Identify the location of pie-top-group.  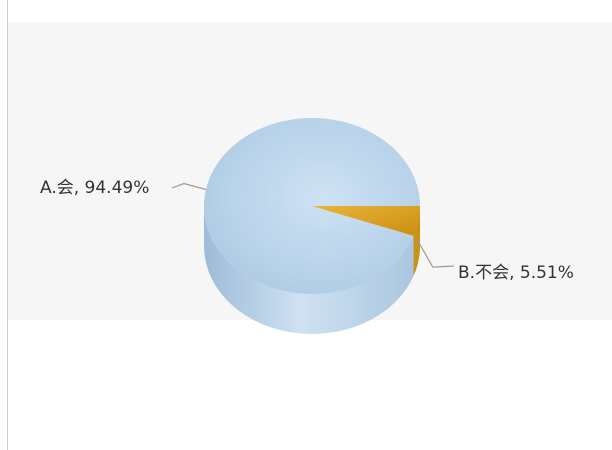
(312, 205).